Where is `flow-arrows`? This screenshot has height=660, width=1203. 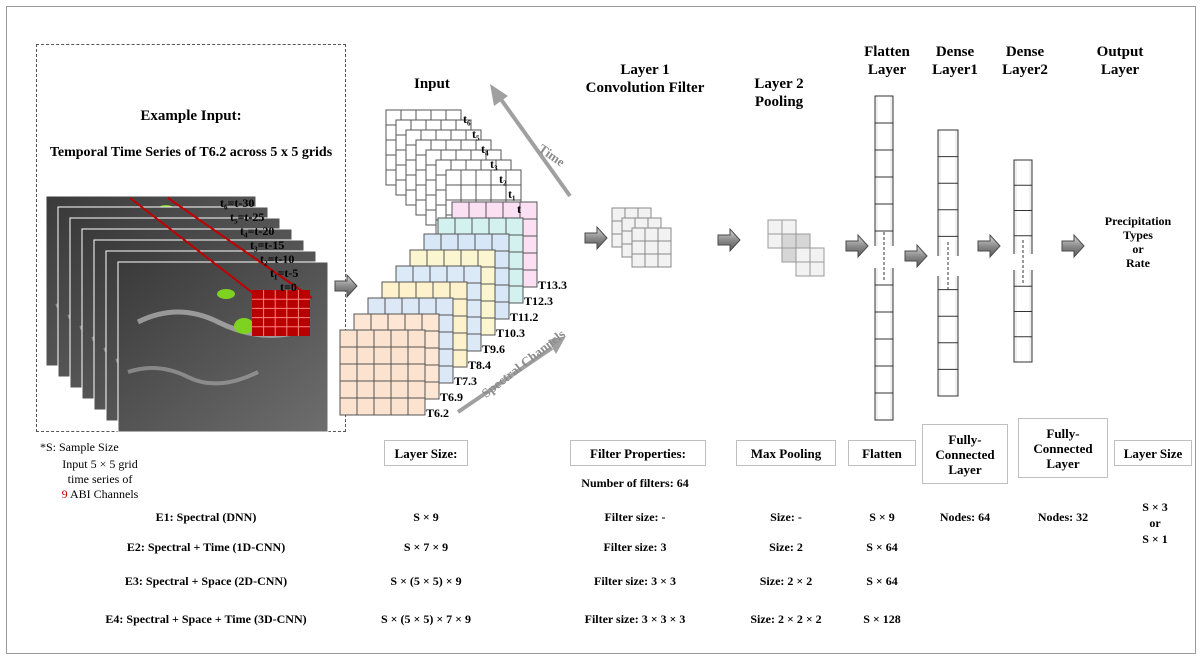 flow-arrows is located at coordinates (709, 262).